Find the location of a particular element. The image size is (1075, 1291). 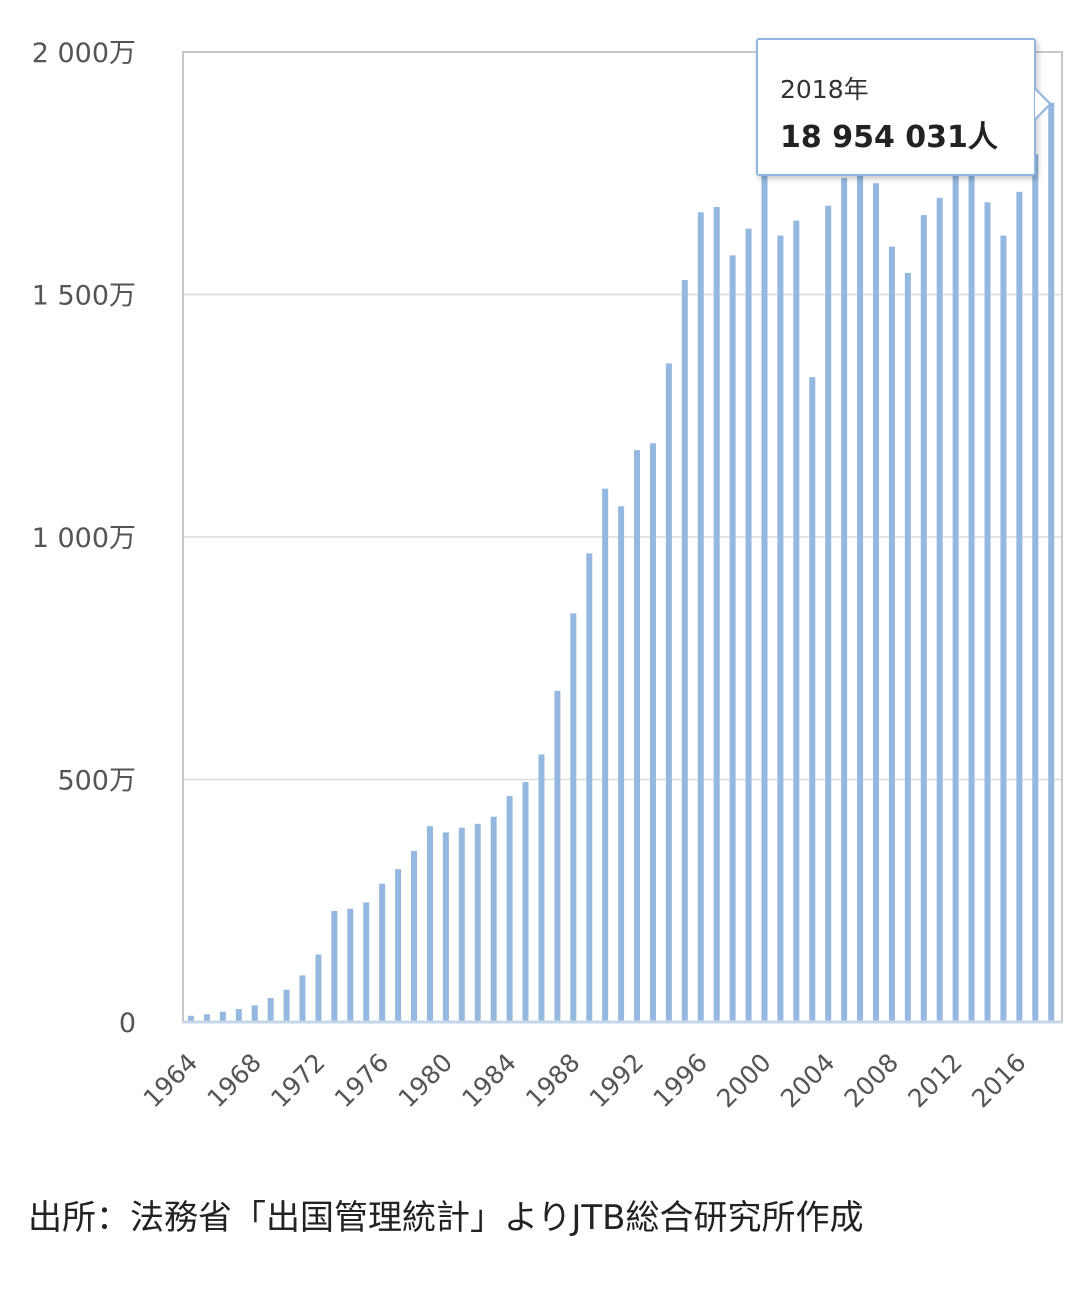

tooltip-arrow-fill is located at coordinates (1042, 104).